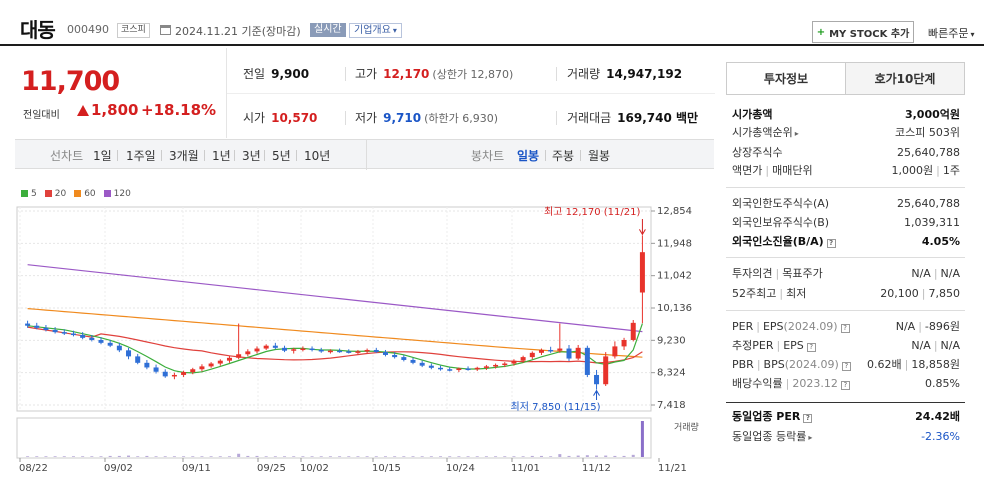  What do you see at coordinates (528, 156) in the screenshot?
I see `candle-daily: 일봉` at bounding box center [528, 156].